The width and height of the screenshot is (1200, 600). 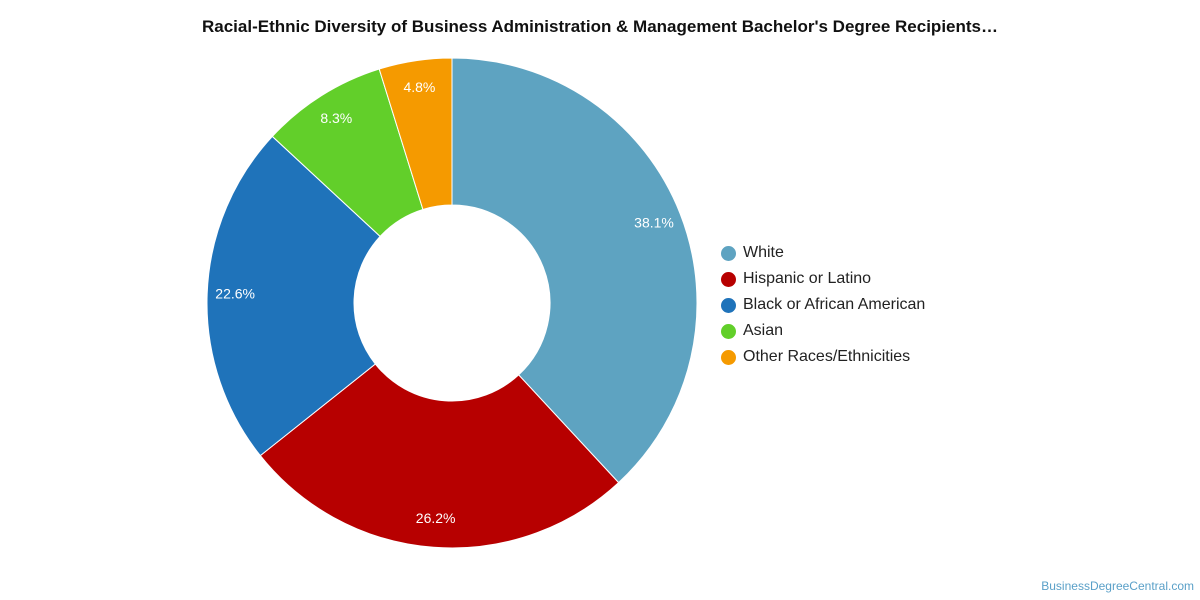 I want to click on legend-item-hispanic-or-latino: Hispanic or Latino, so click(x=823, y=279).